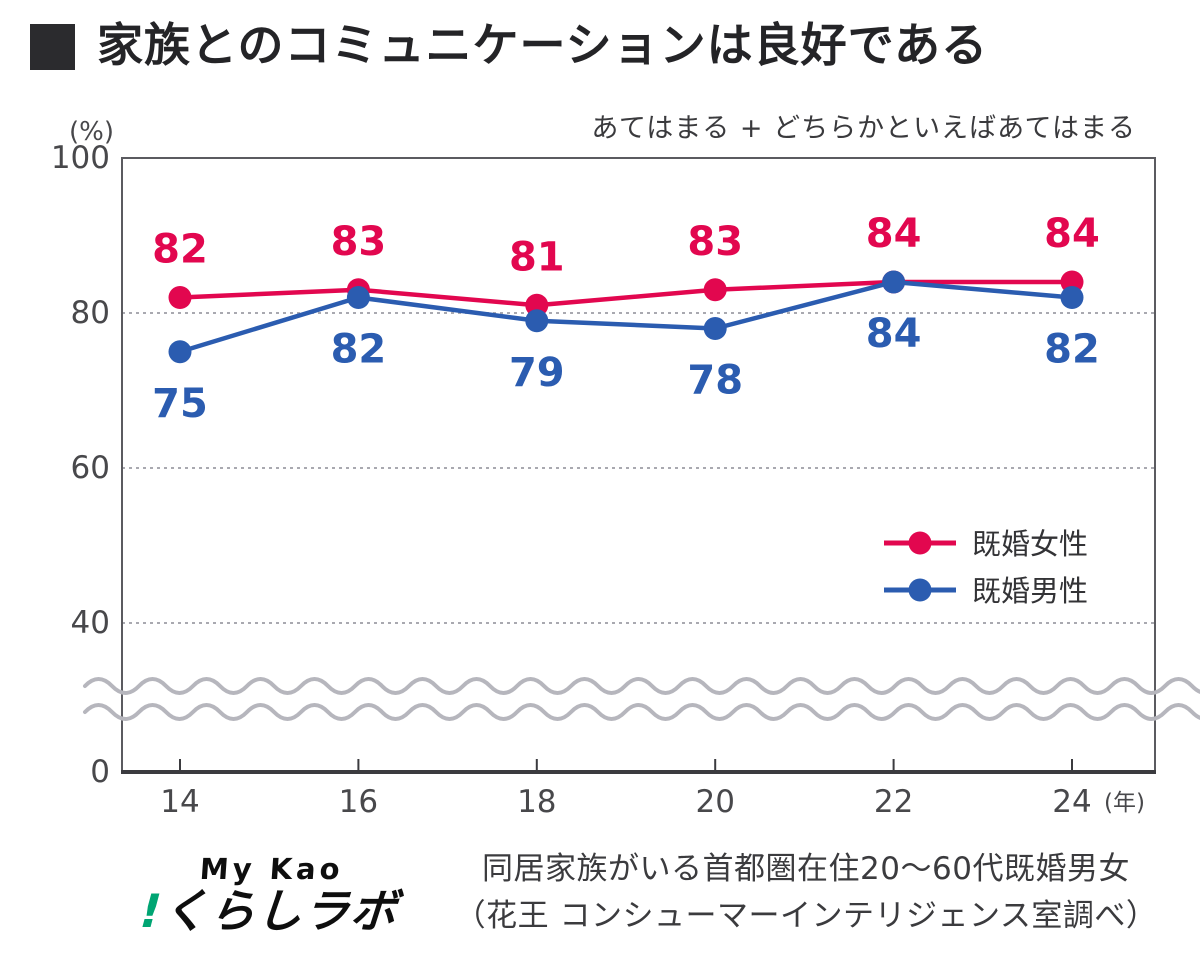 This screenshot has width=1200, height=961. Describe the element at coordinates (625, 293) in the screenshot. I see `series-line-既婚女性` at that location.